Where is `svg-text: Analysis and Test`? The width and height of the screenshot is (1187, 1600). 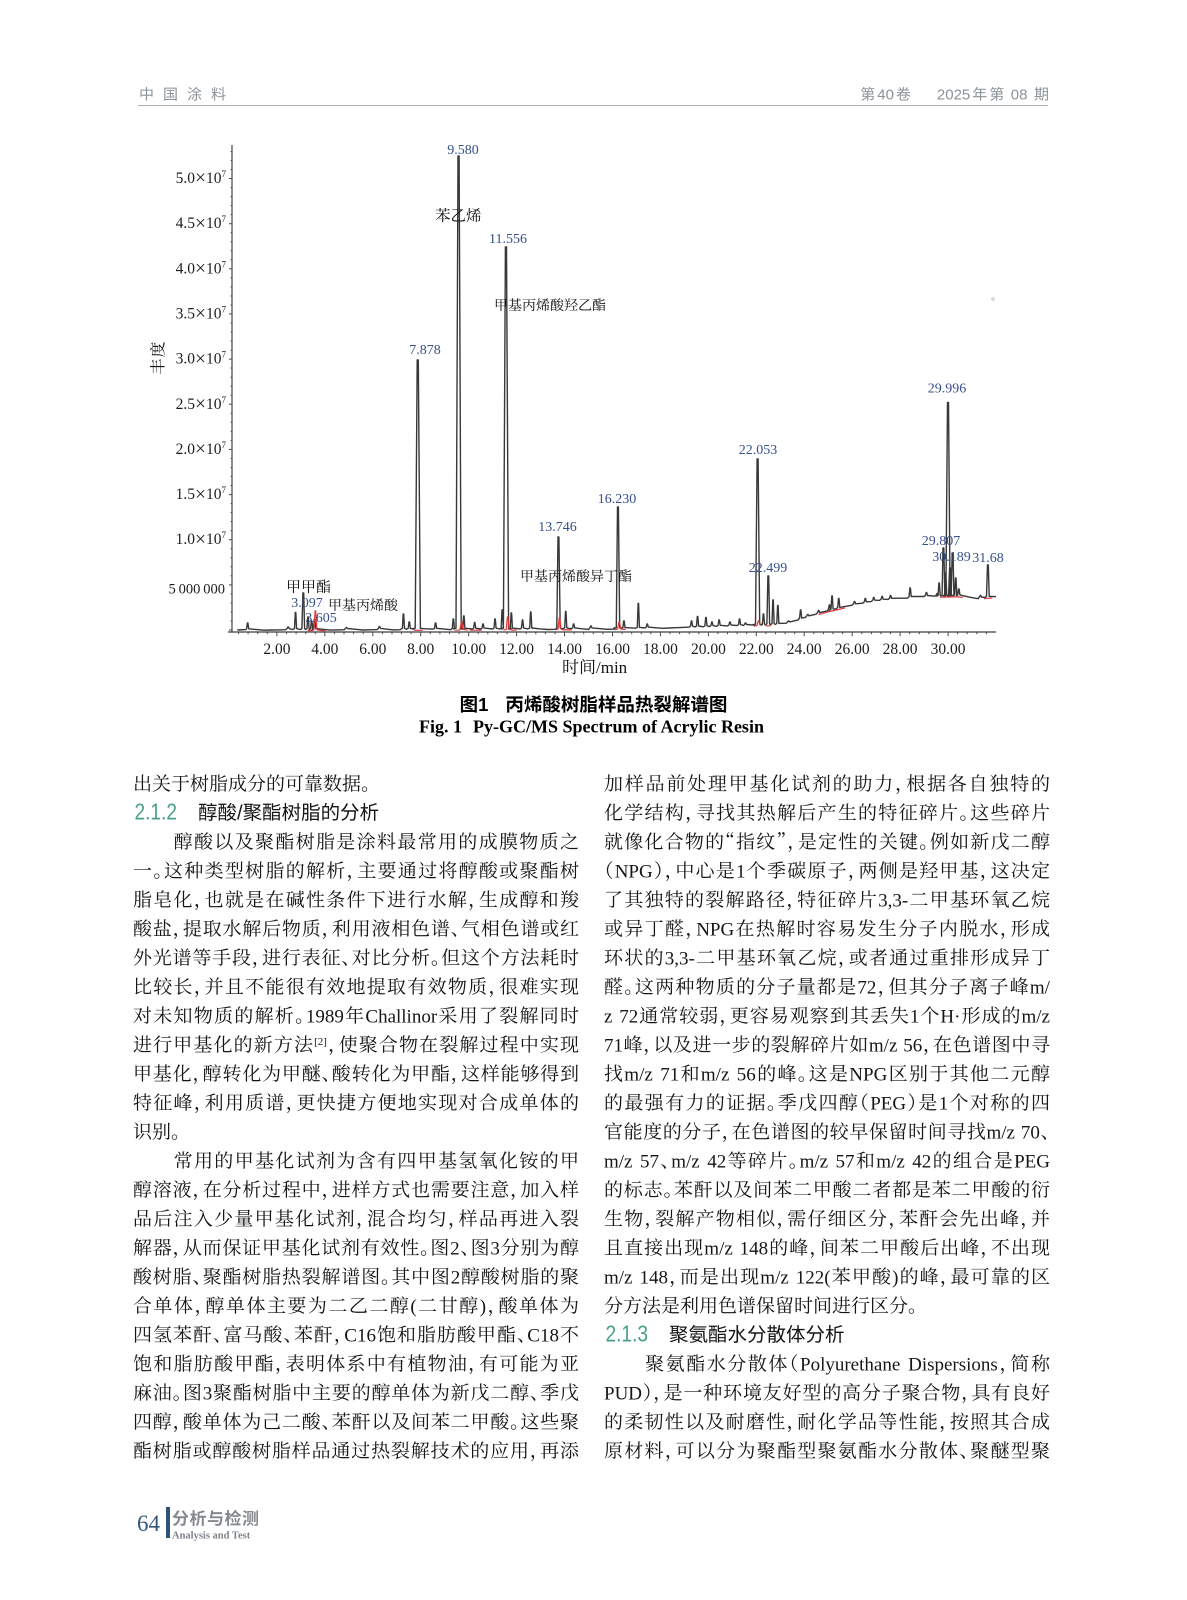 svg-text: Analysis and Test is located at coordinates (211, 1536).